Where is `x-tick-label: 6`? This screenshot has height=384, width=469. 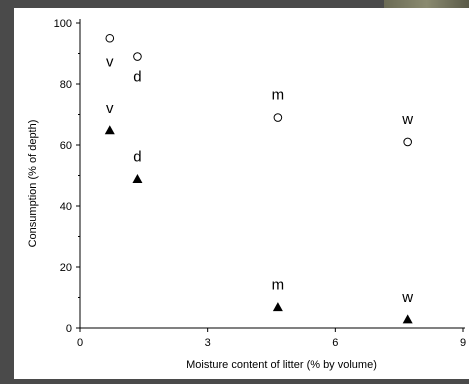
x-tick-label: 6 is located at coordinates (335, 343).